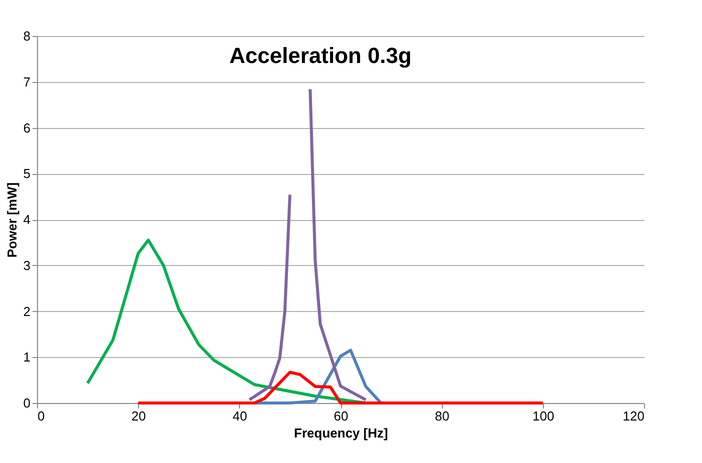  What do you see at coordinates (320, 55) in the screenshot?
I see `chart-title: Acceleration 0.3g` at bounding box center [320, 55].